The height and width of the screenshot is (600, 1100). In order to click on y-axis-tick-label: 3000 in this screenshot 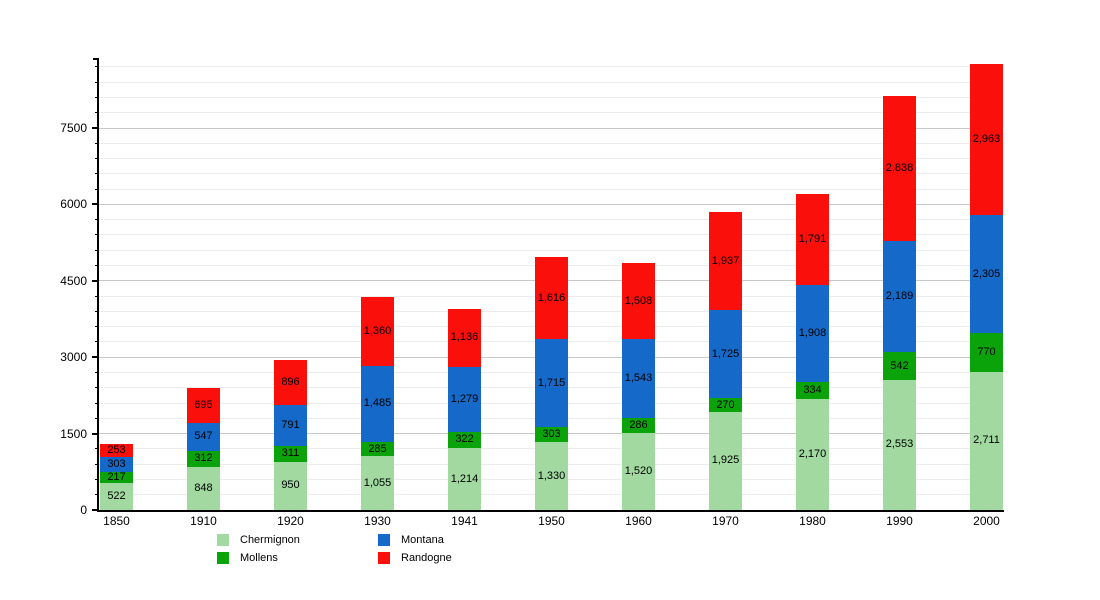, I will do `click(73, 357)`.